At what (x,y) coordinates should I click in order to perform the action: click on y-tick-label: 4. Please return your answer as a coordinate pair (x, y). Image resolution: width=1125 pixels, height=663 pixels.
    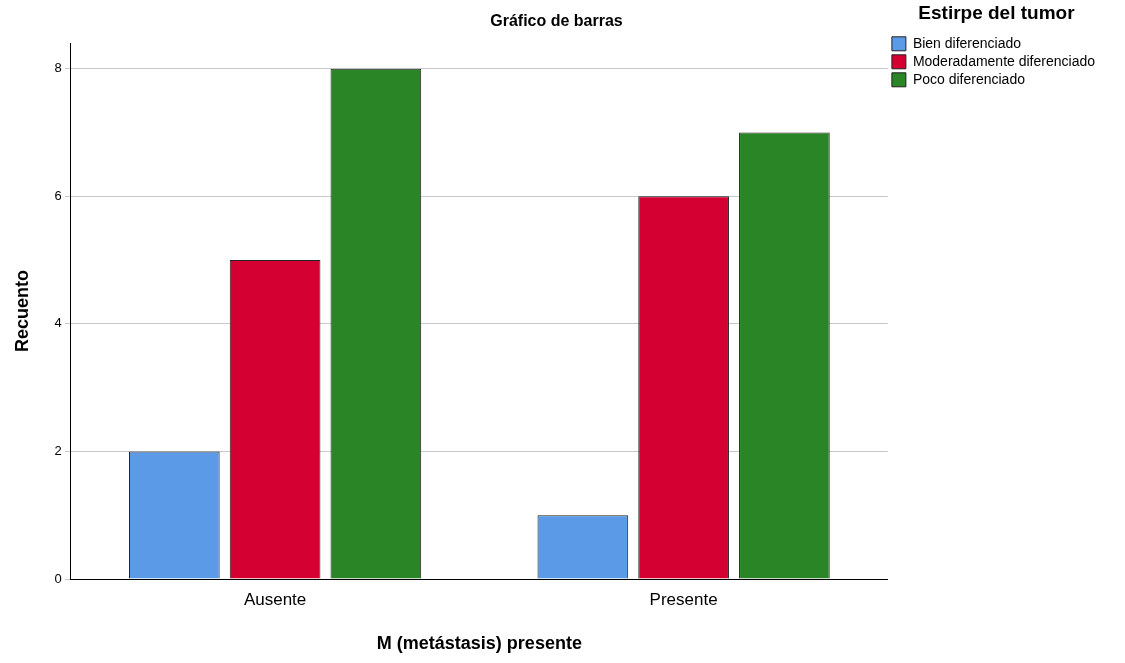
    Looking at the image, I should click on (58, 323).